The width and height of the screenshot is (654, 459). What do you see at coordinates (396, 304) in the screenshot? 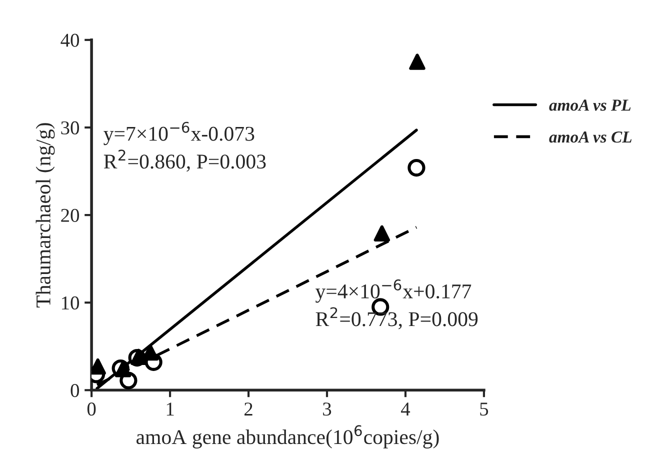
I see `text: y=4×10$^{−6}$x+0.177 R$^{2}$=0.773, P=0.009` at bounding box center [396, 304].